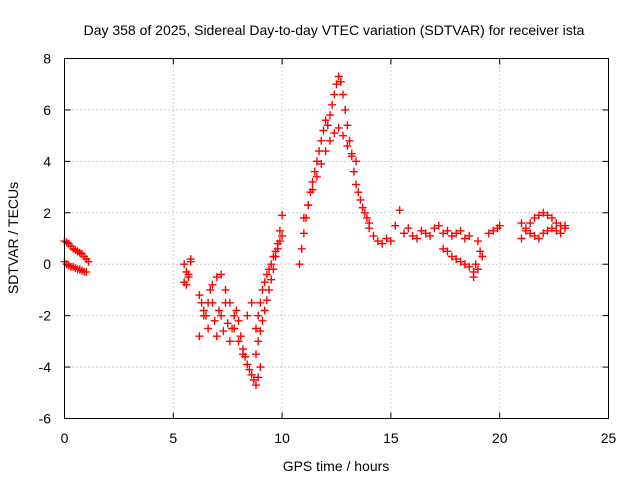 The height and width of the screenshot is (480, 640). Describe the element at coordinates (336, 466) in the screenshot. I see `x-axis-label: GPS time / hours` at that location.